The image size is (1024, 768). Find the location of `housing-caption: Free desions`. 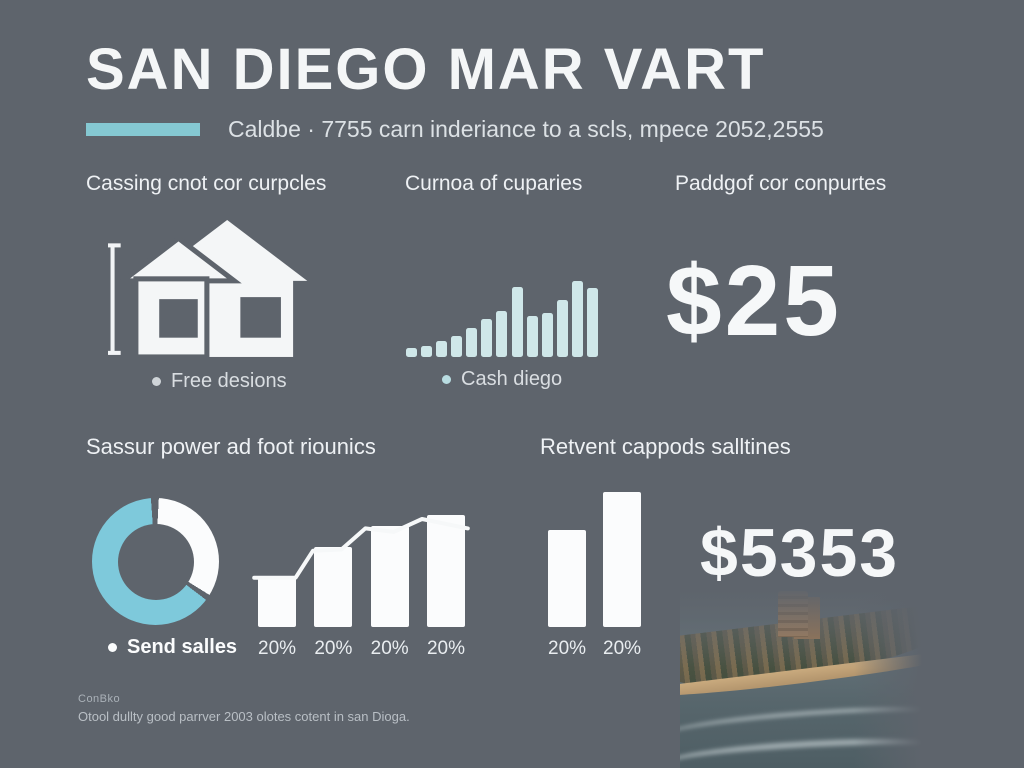

housing-caption: Free desions is located at coordinates (219, 381).